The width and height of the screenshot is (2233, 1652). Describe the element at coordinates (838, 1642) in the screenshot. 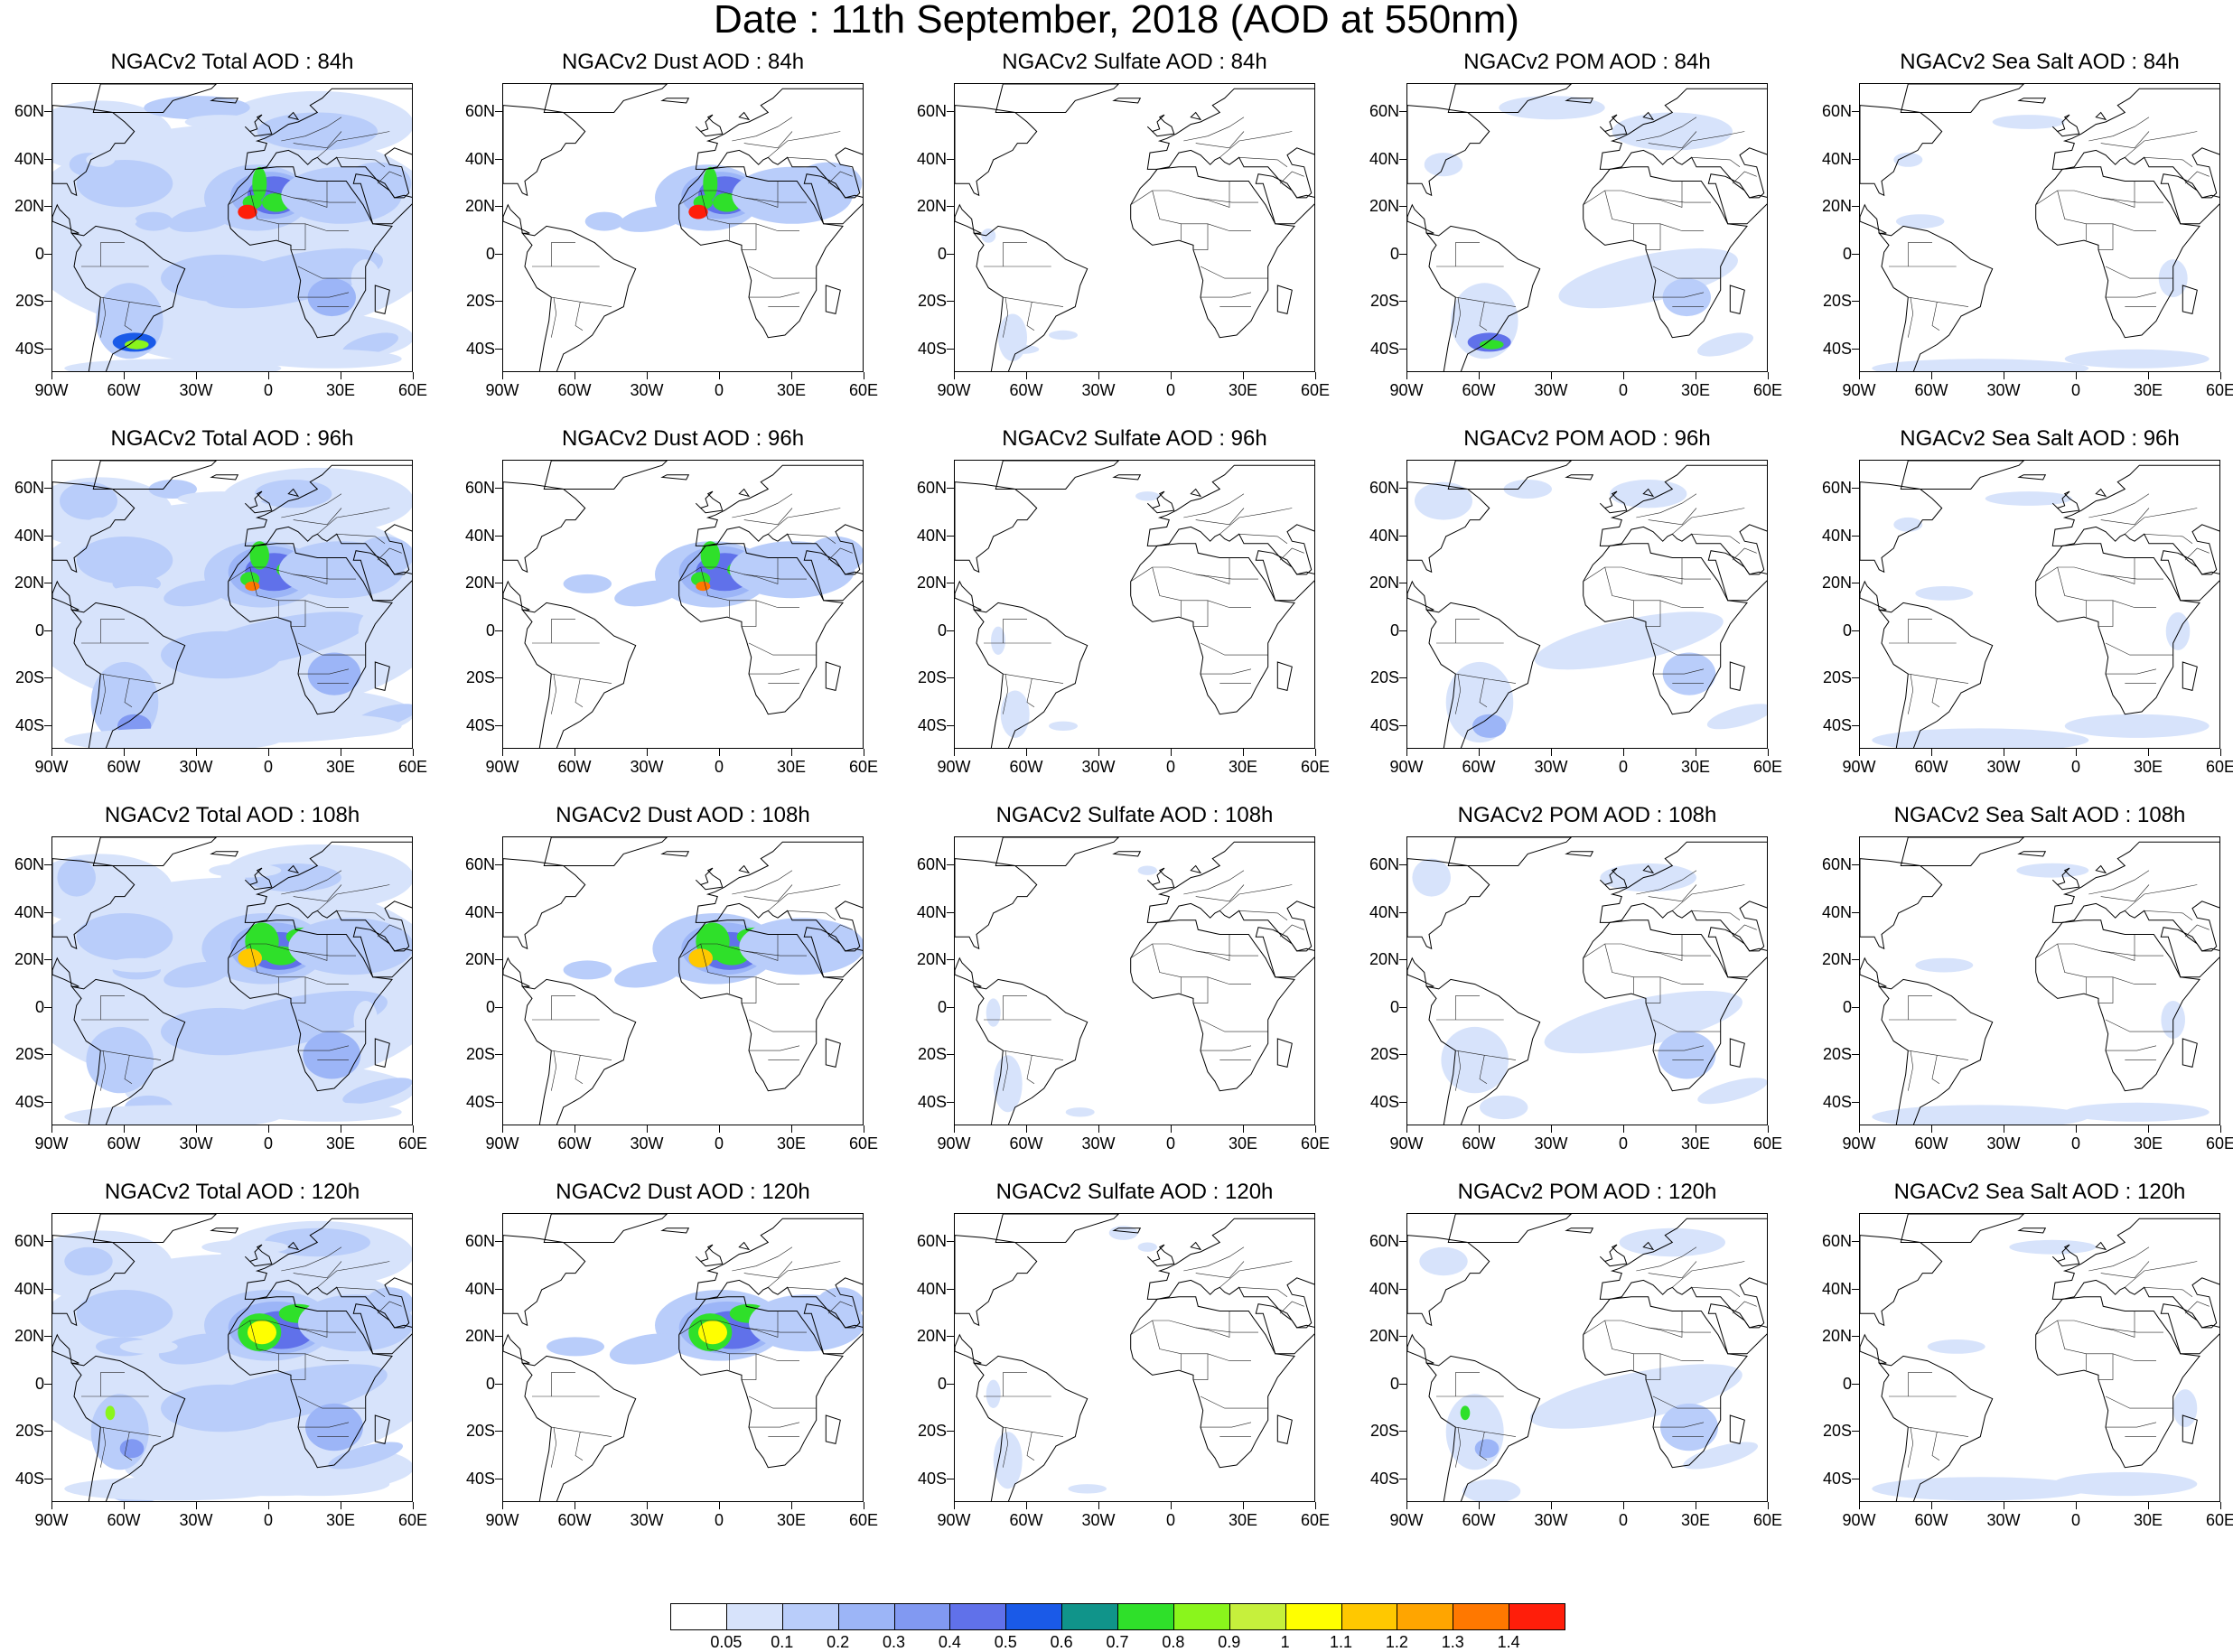

I see `colorbar-label: 0.2` at that location.